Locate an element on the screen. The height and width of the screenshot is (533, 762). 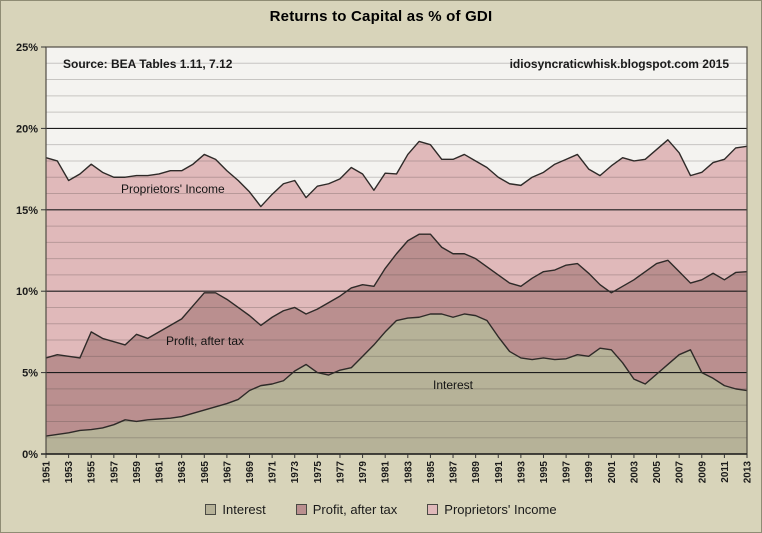
y-tick-label: 5% is located at coordinates (30, 374).